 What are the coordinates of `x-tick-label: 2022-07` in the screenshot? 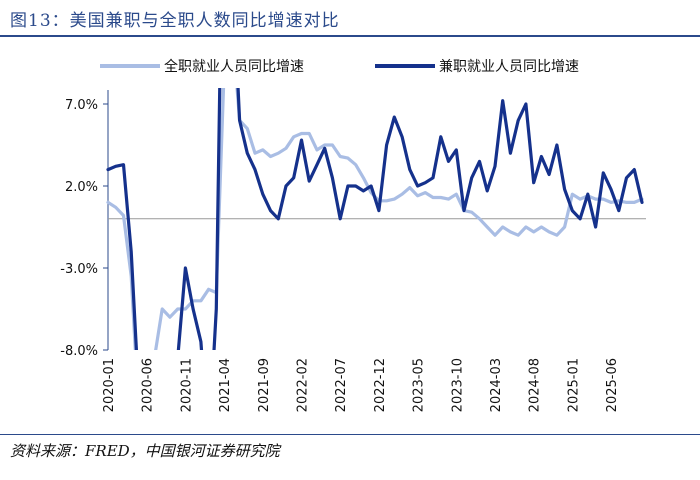 It's located at (341, 385).